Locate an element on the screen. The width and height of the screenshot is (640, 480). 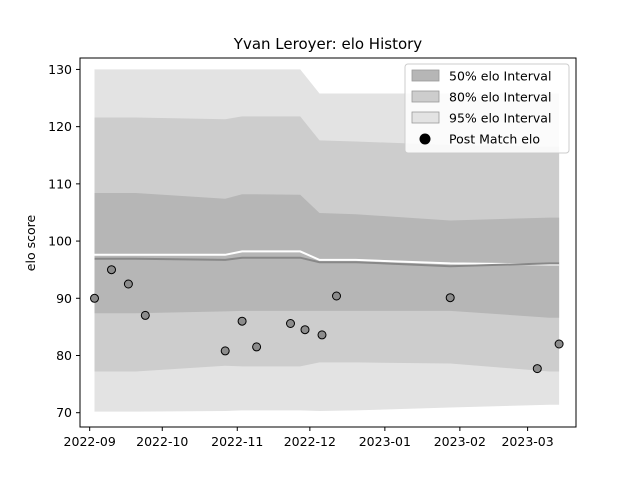
elo-lines is located at coordinates (327, 259).